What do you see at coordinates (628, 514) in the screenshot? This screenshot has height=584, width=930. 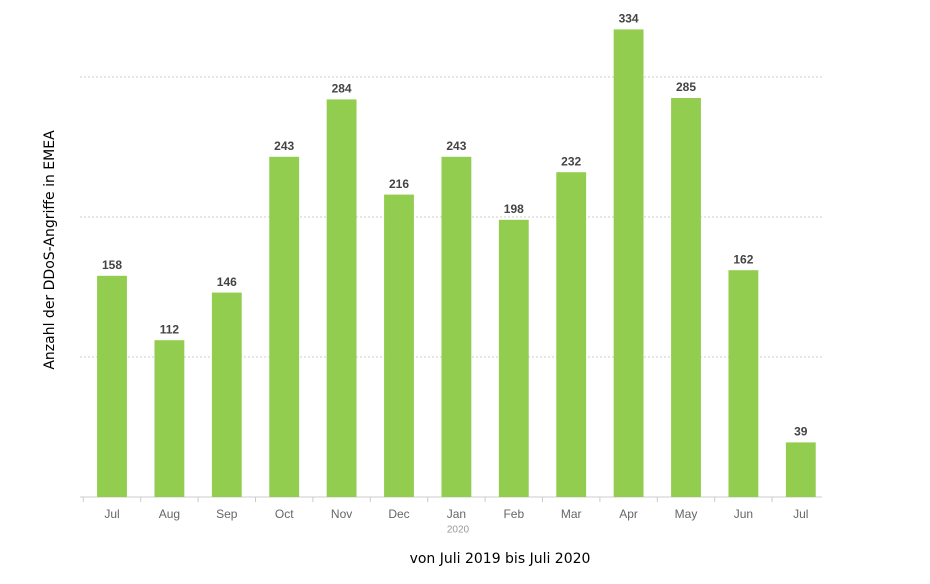 I see `x-tick-label: Apr` at bounding box center [628, 514].